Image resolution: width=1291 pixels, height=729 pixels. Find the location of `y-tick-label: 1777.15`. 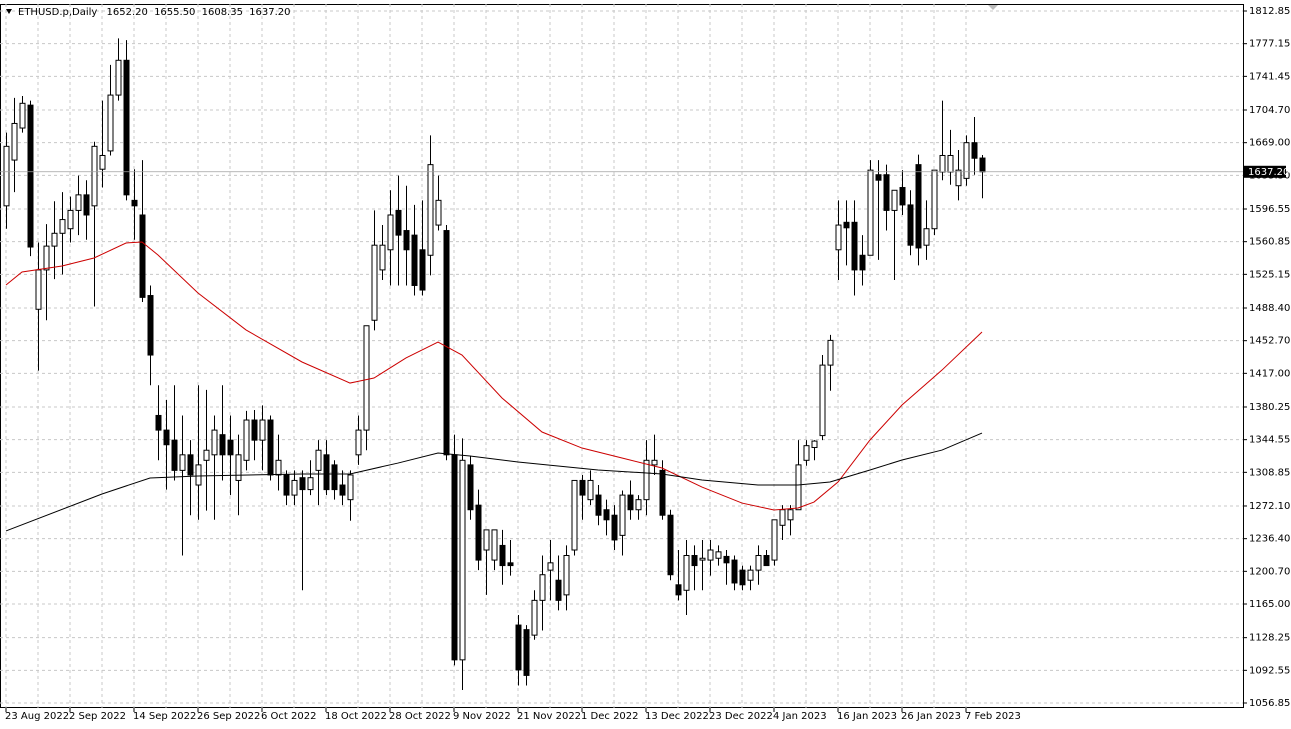

y-tick-label: 1777.15 is located at coordinates (1269, 44).